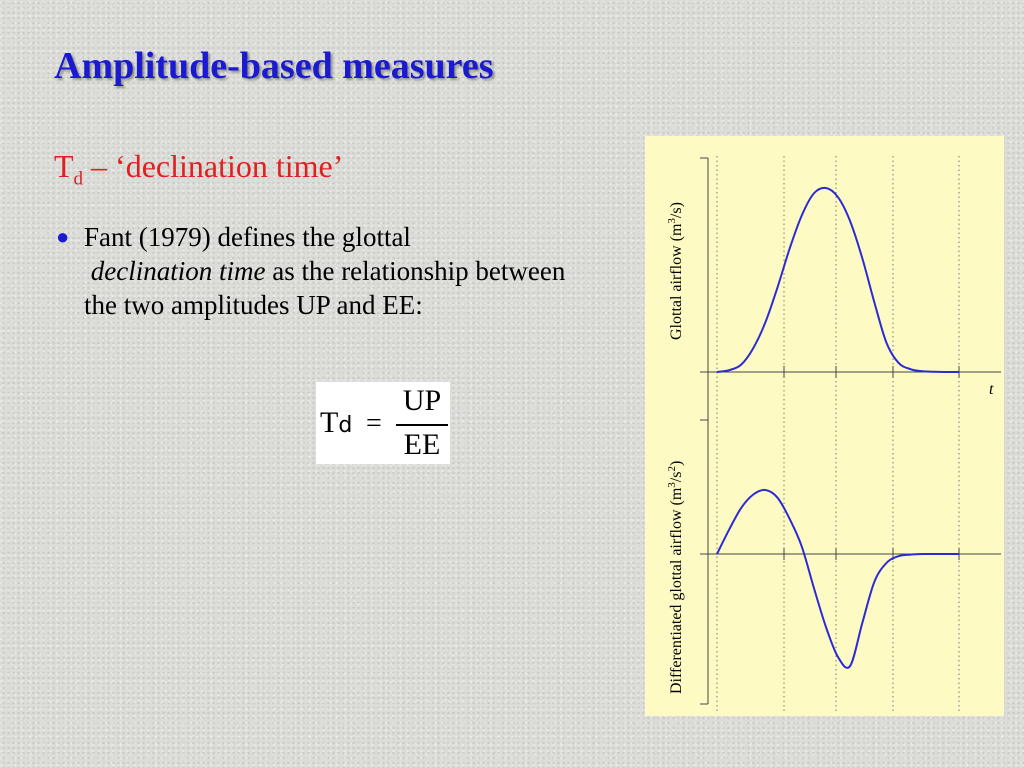  I want to click on slide-subtitle: Td – ‘declination time’, so click(198, 169).